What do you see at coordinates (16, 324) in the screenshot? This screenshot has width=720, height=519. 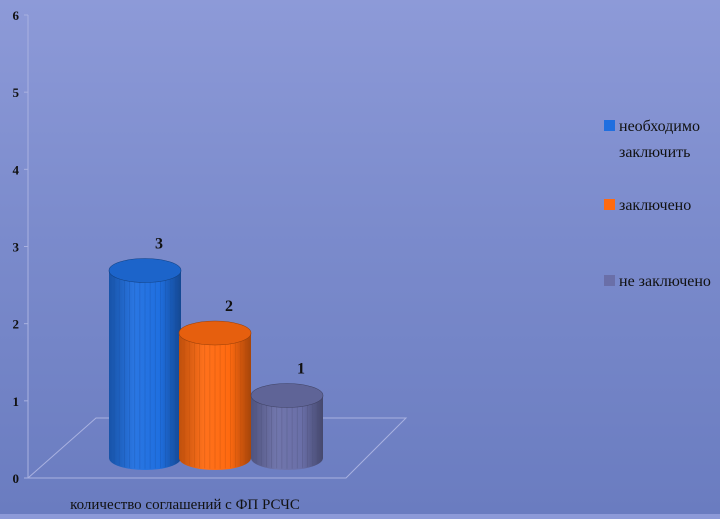 I see `y-tick-label: 2` at bounding box center [16, 324].